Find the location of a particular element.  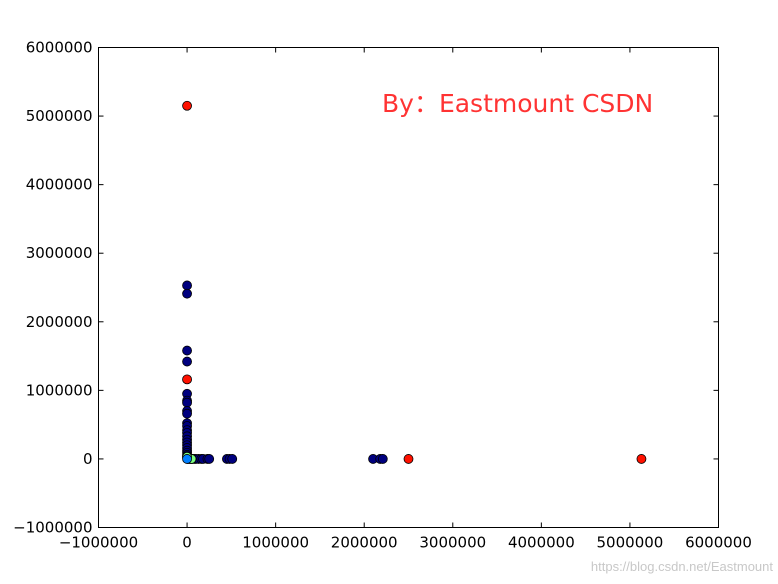

x-tick-label: 3000000 is located at coordinates (452, 543).